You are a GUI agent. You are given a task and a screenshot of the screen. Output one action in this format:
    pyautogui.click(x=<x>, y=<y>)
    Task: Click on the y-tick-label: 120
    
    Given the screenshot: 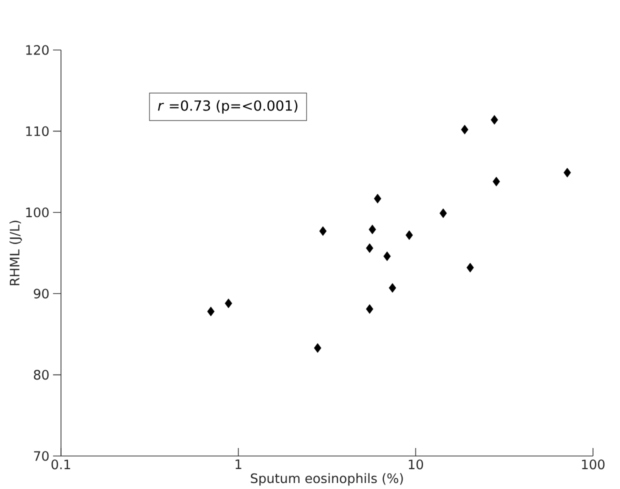 What is the action you would take?
    pyautogui.click(x=37, y=50)
    